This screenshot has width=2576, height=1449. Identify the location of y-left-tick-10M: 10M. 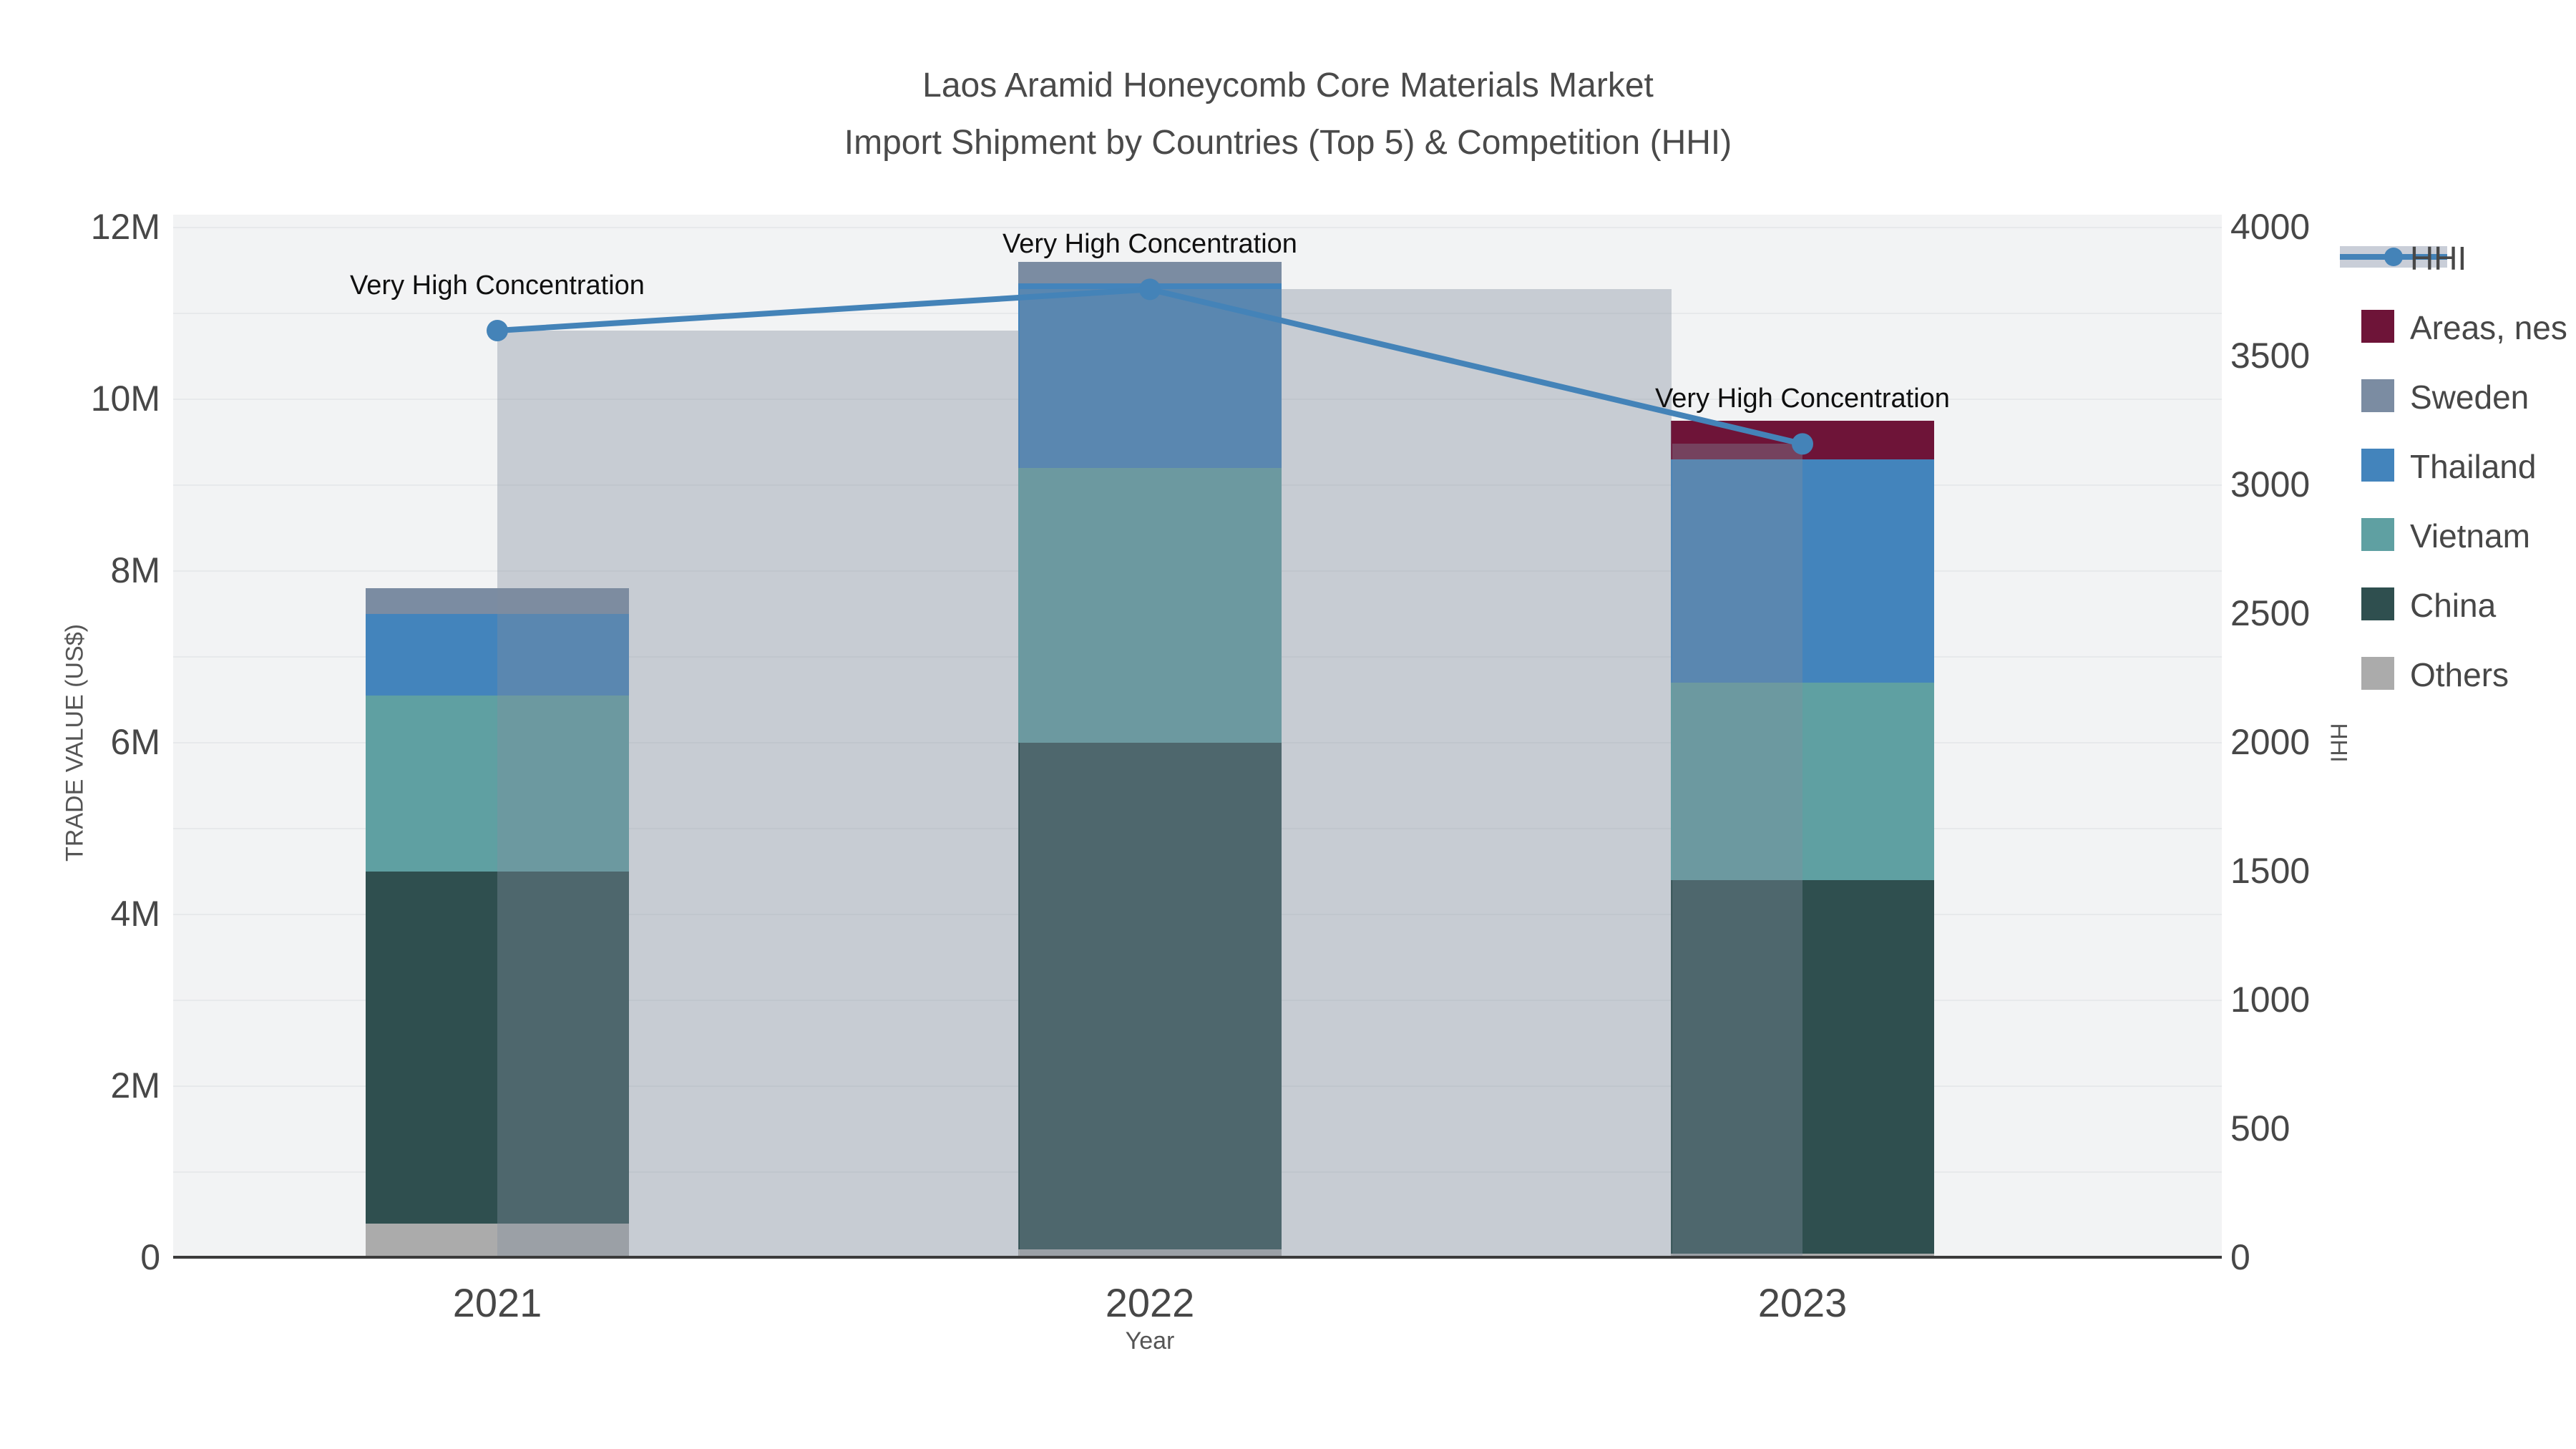
(125, 399).